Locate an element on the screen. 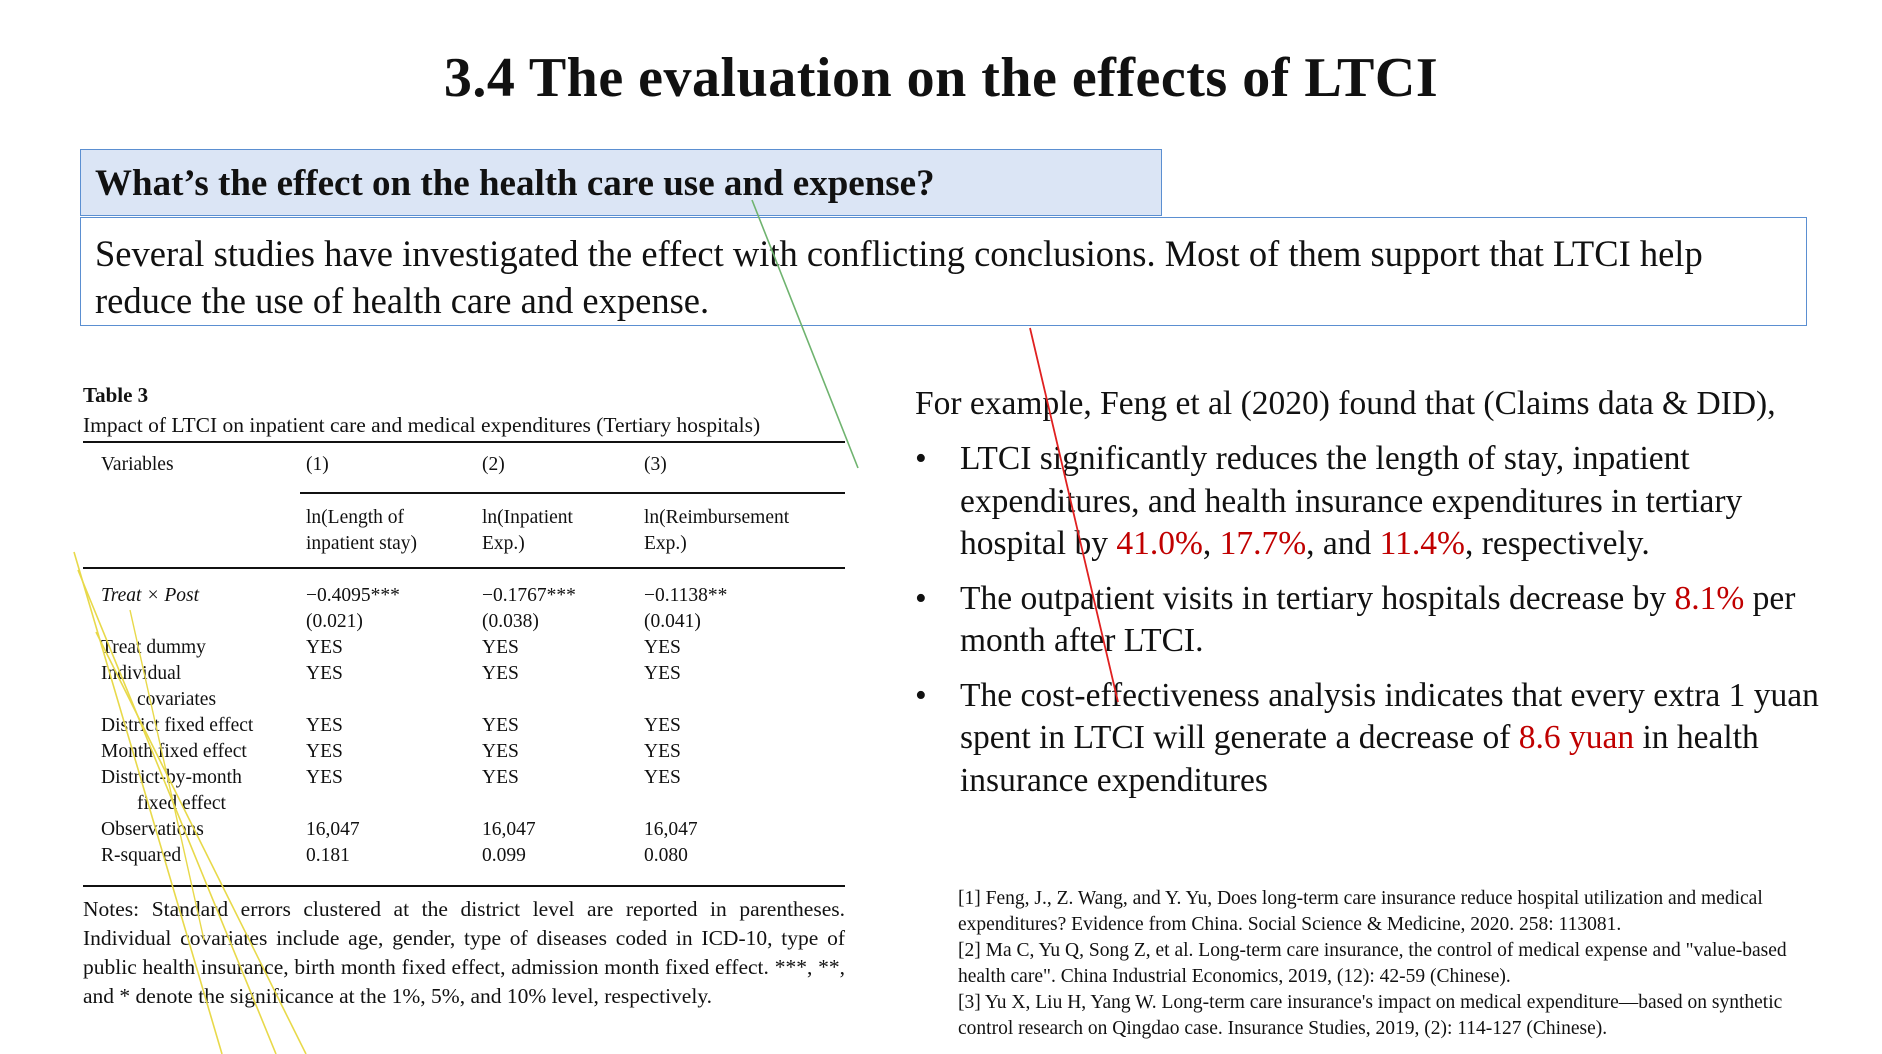 The height and width of the screenshot is (1054, 1882). row-label-district-month: District-by-month is located at coordinates (171, 777).